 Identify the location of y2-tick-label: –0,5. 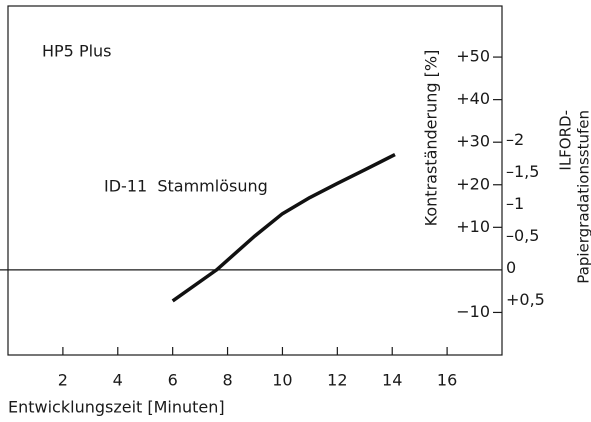
(522, 235).